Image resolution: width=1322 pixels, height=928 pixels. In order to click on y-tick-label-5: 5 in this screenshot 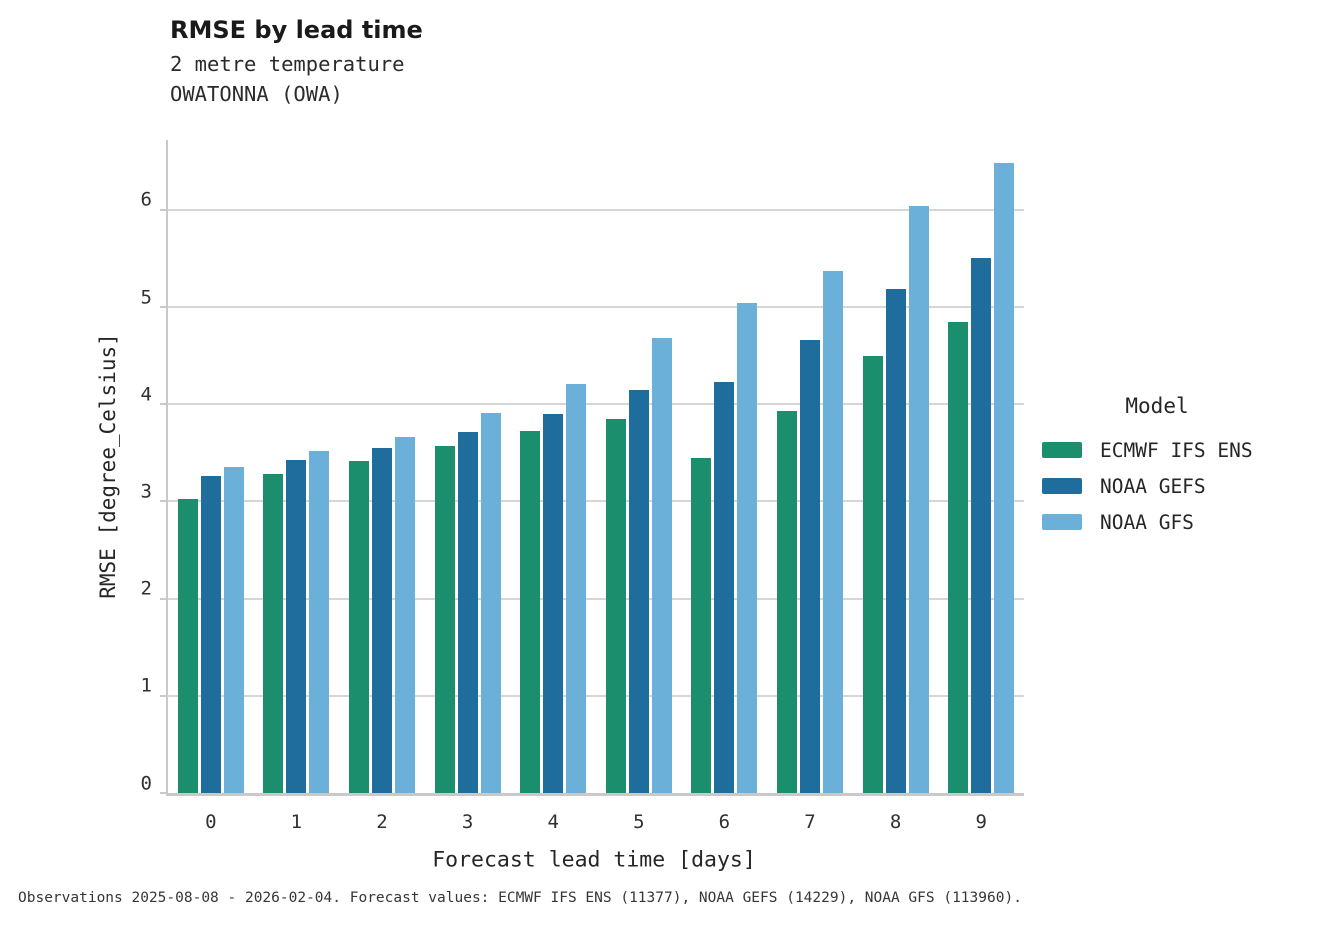, I will do `click(146, 297)`.